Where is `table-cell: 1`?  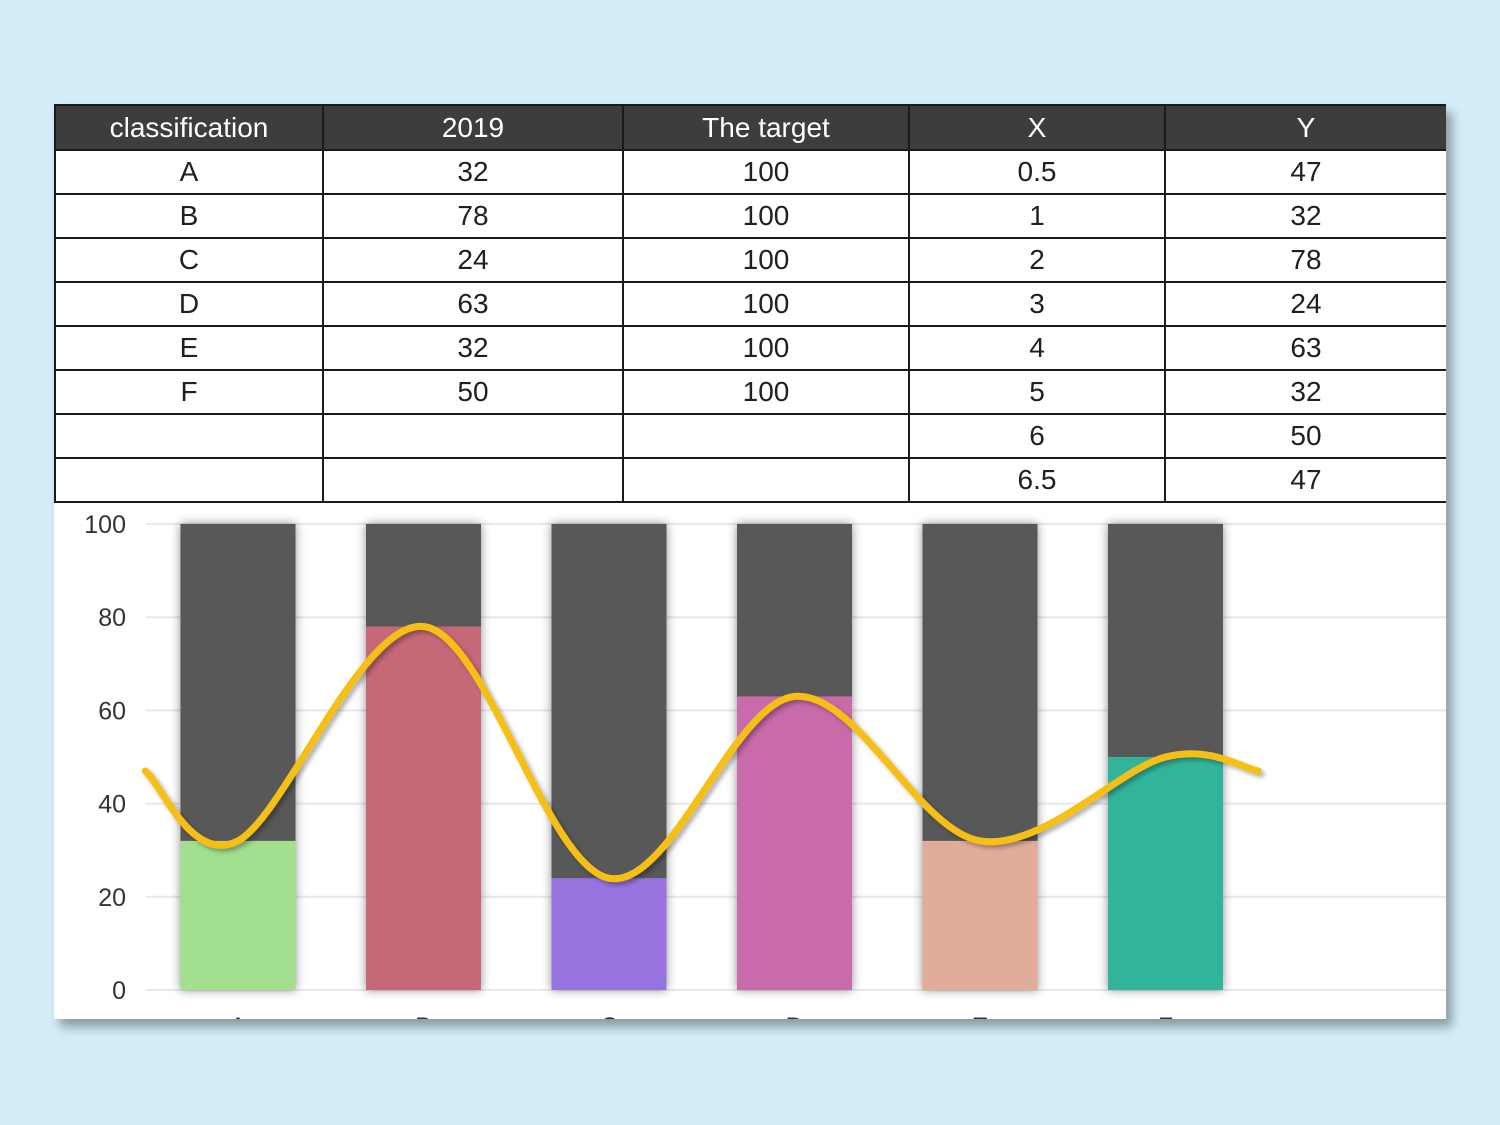 table-cell: 1 is located at coordinates (1037, 216).